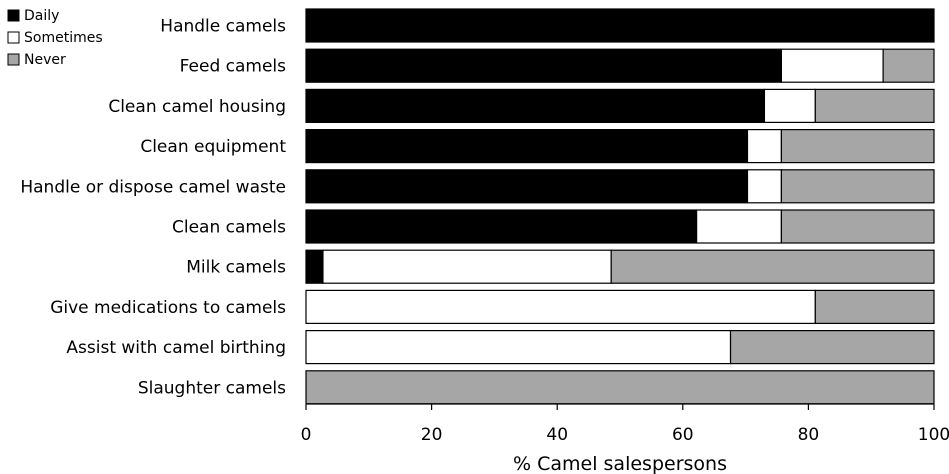  I want to click on category-label-assist-with-camel-birthing: Assist with camel birthing, so click(176, 348).